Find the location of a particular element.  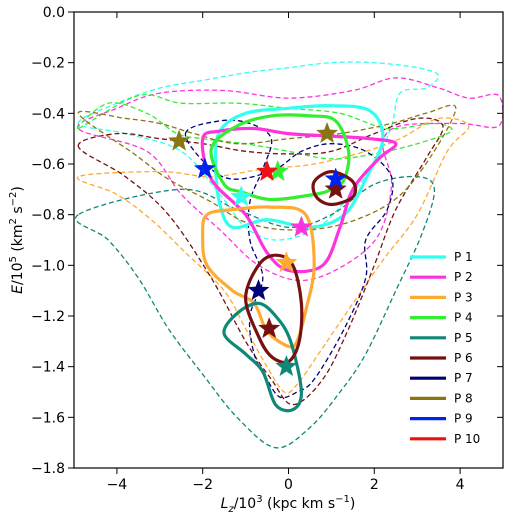

legend-label-p-6: P 6 is located at coordinates (463, 358).